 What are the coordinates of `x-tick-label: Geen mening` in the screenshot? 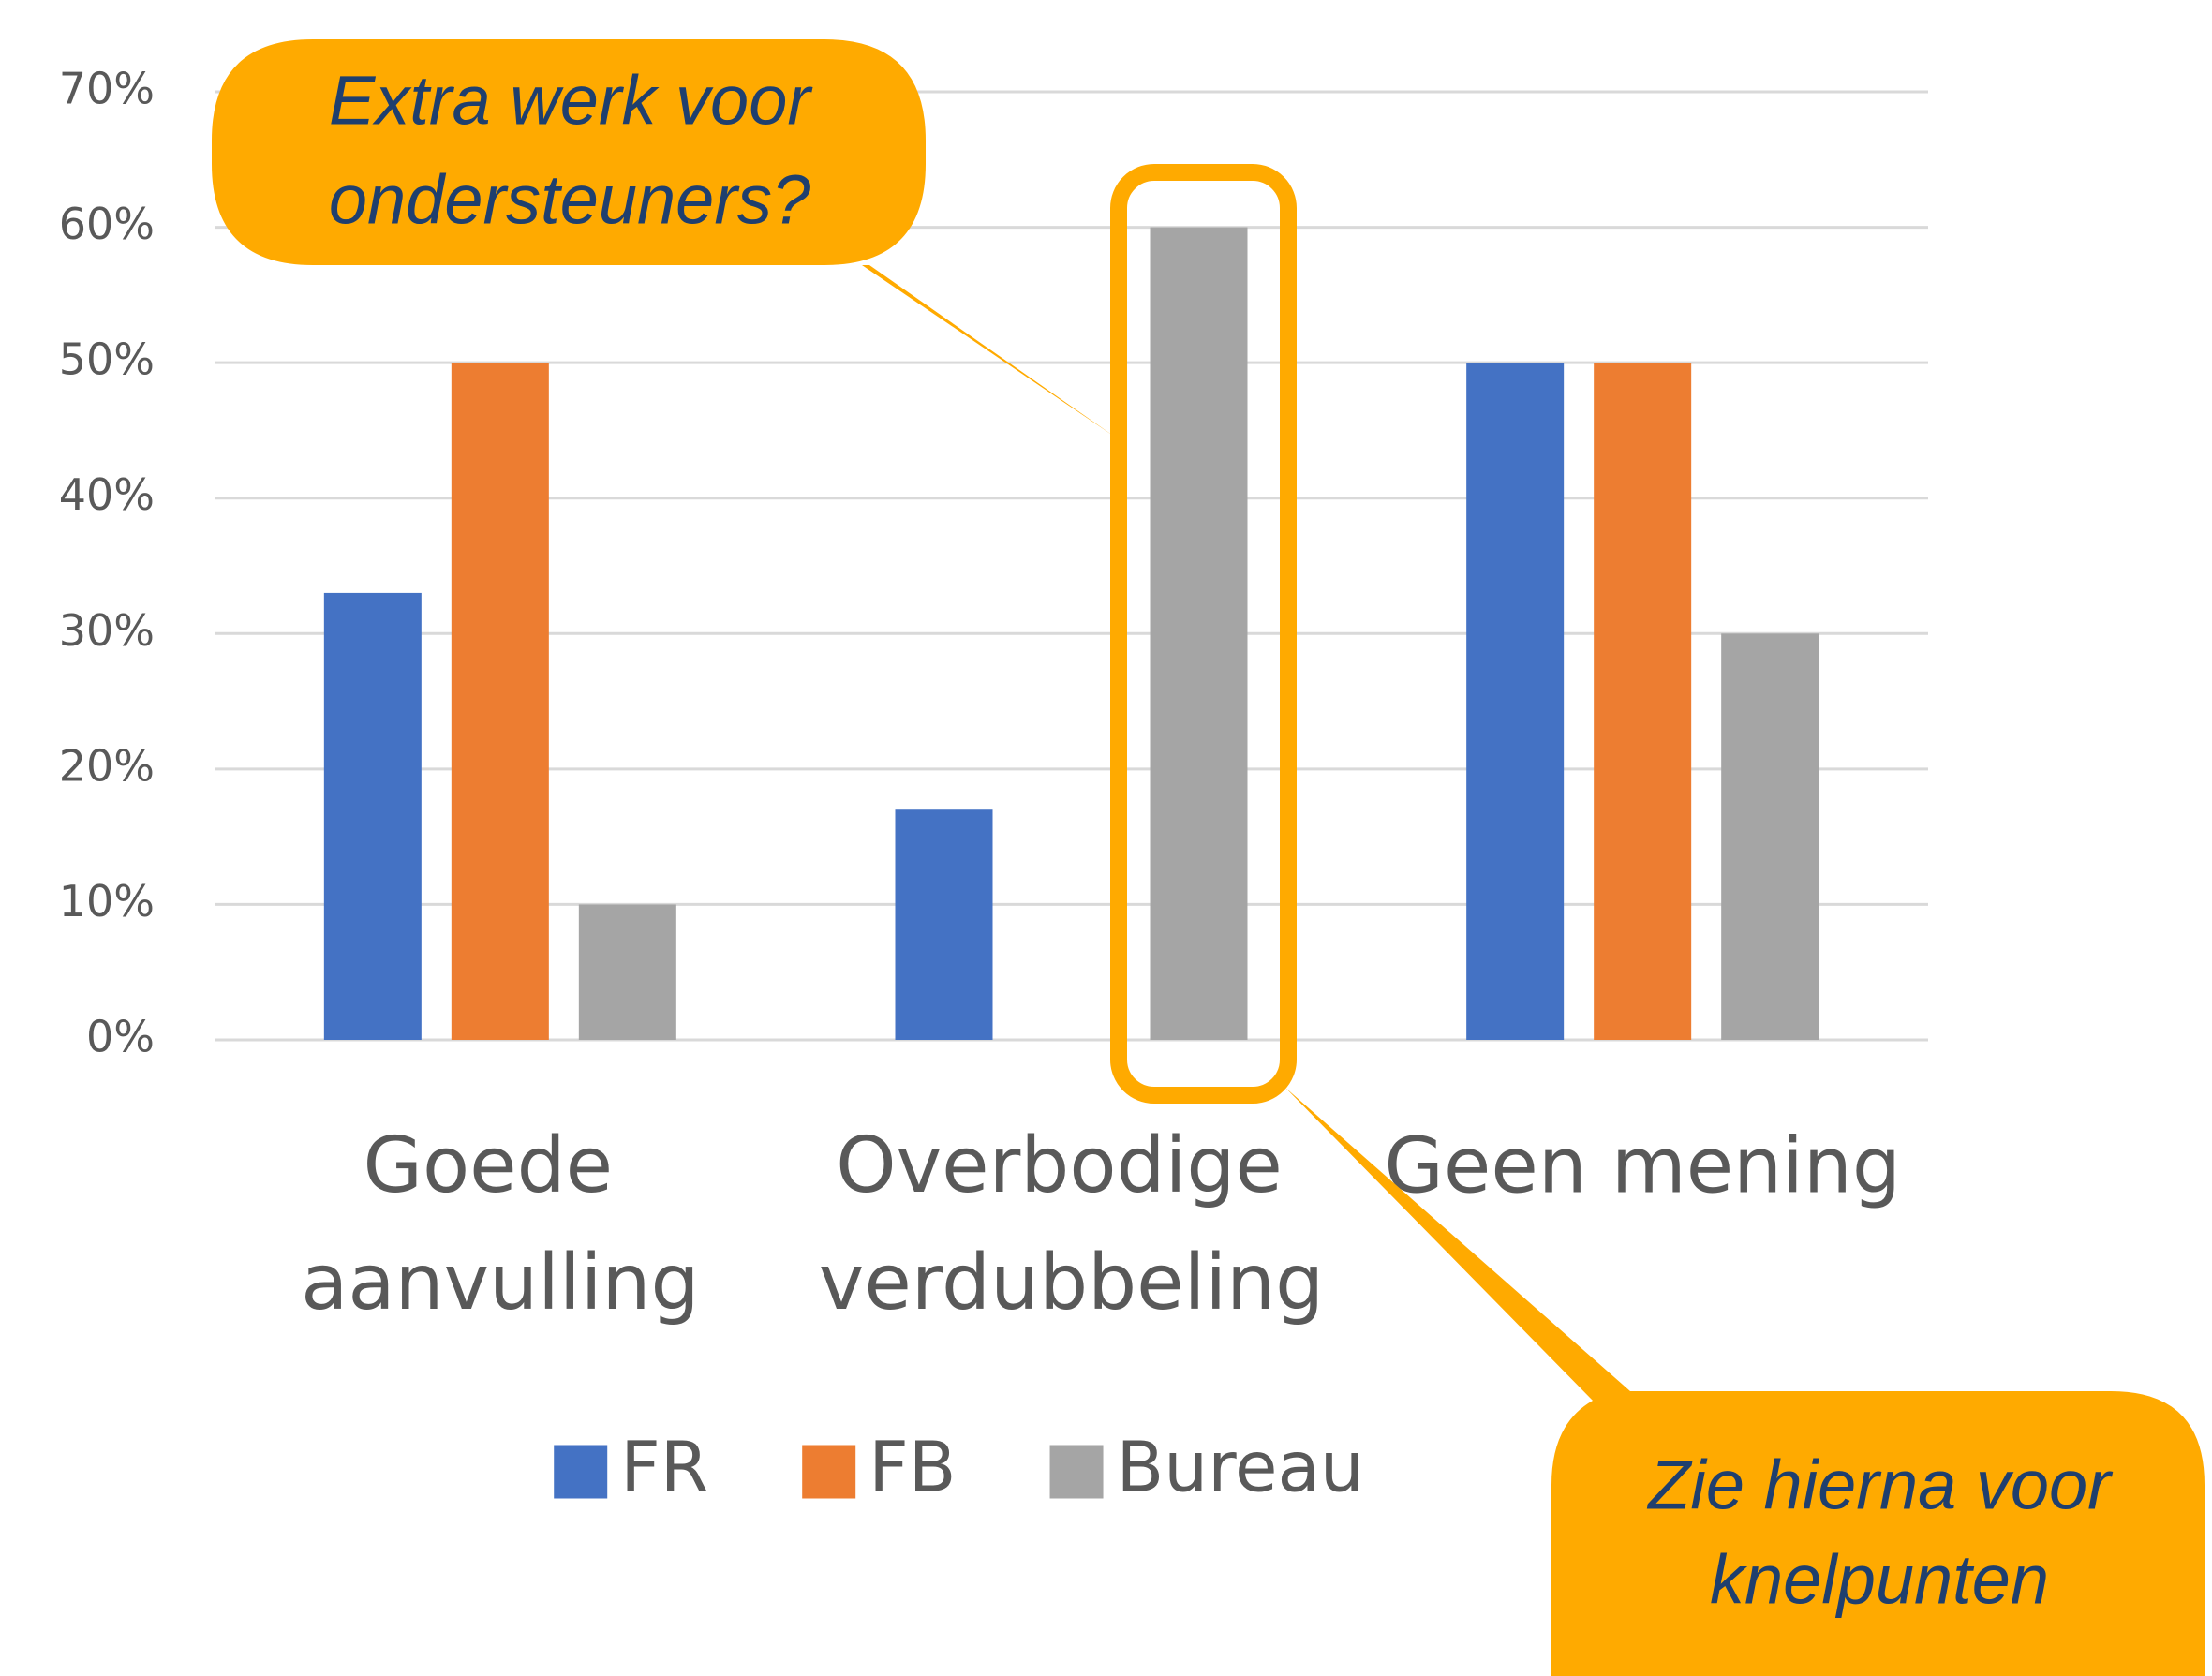 It's located at (1642, 1165).